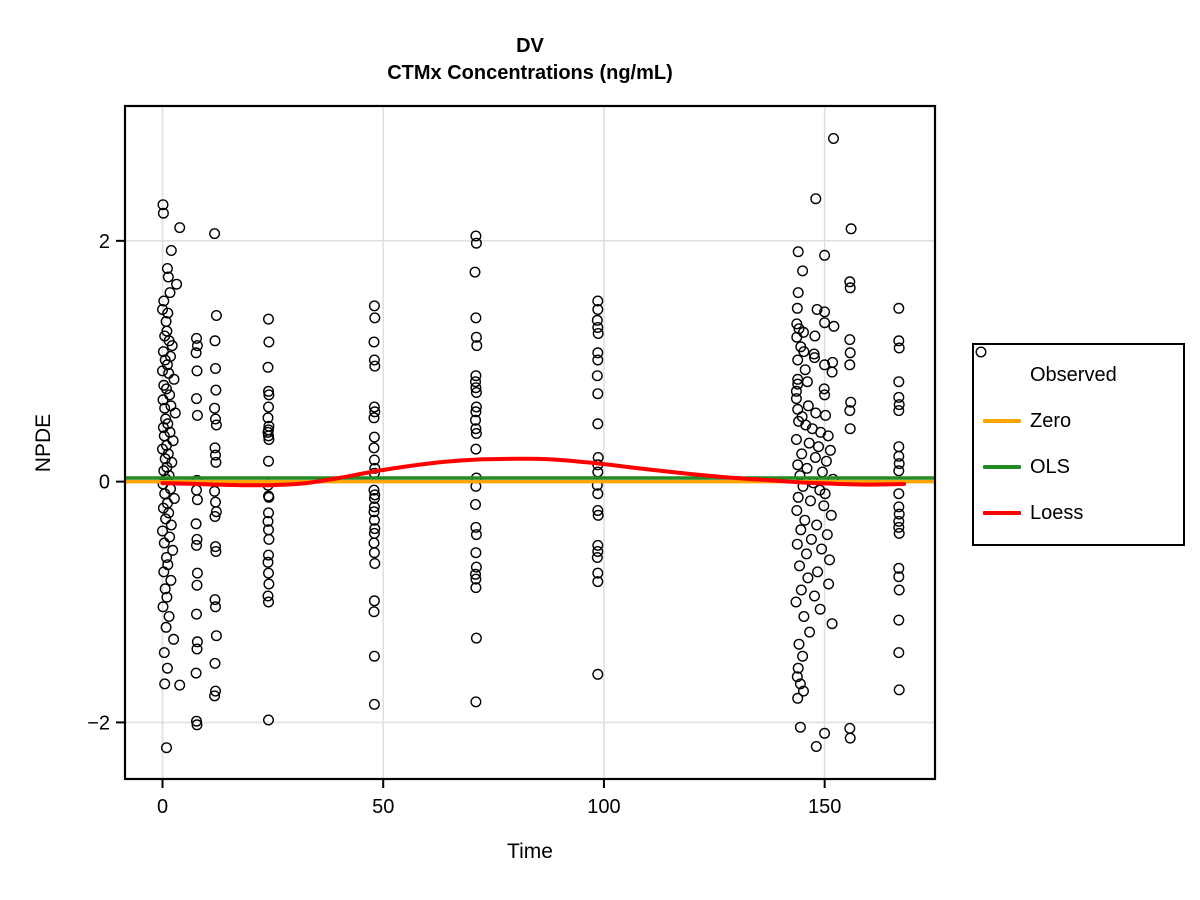  Describe the element at coordinates (530, 73) in the screenshot. I see `chart-title-line2: CTMx Concentrations (ng/mL)` at that location.